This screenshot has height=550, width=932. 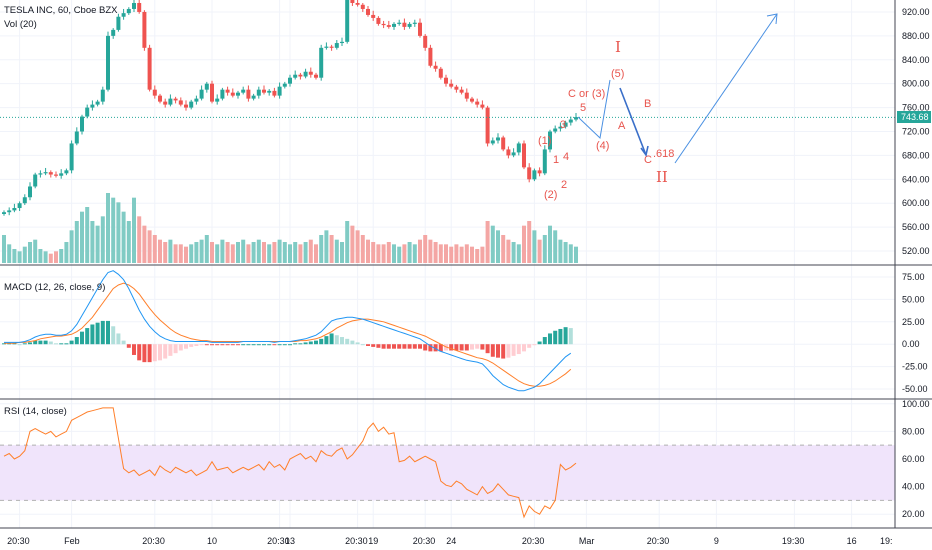 I want to click on rsi-label: RSI (14, close), so click(x=35, y=411).